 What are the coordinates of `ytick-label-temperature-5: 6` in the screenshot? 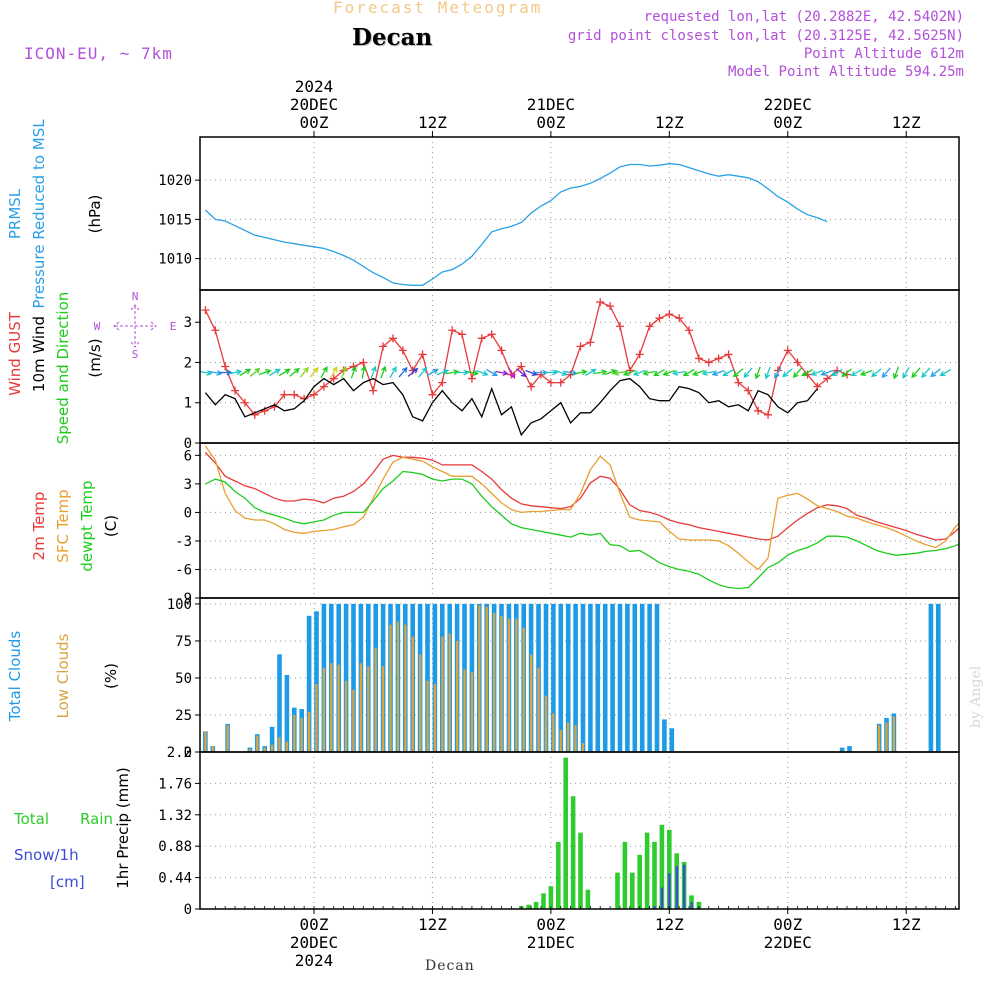 It's located at (188, 456).